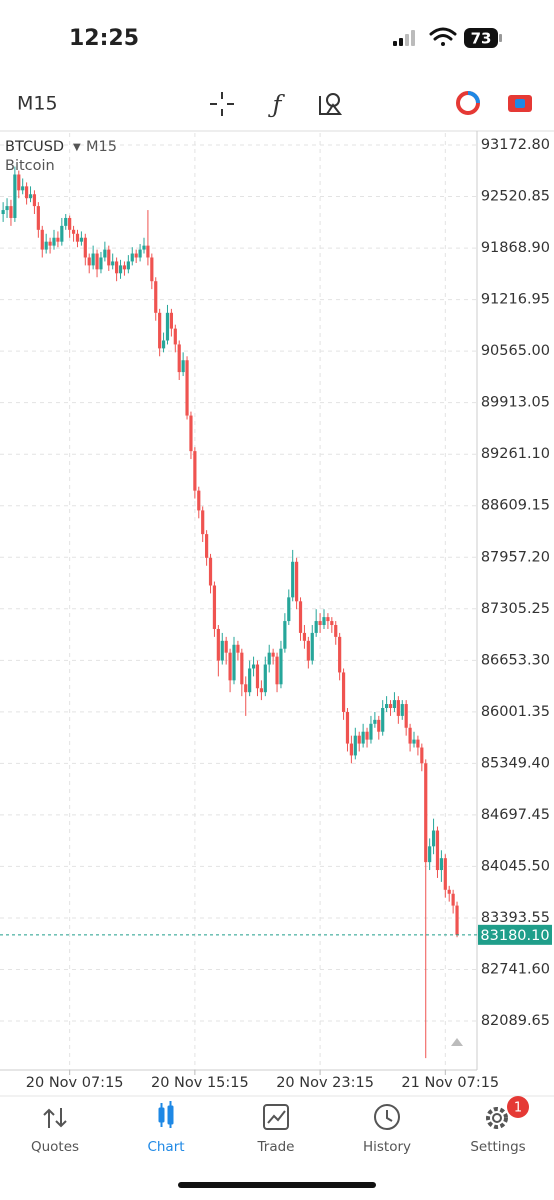  Describe the element at coordinates (222, 104) in the screenshot. I see `crosshair-button` at that location.